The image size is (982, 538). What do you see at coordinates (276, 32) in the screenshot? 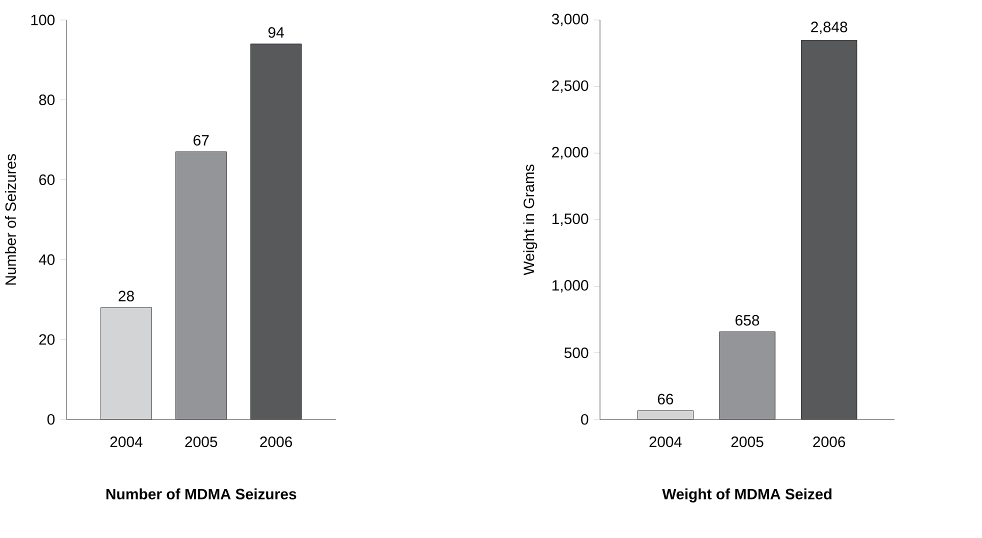
I see `data-label: 94` at bounding box center [276, 32].